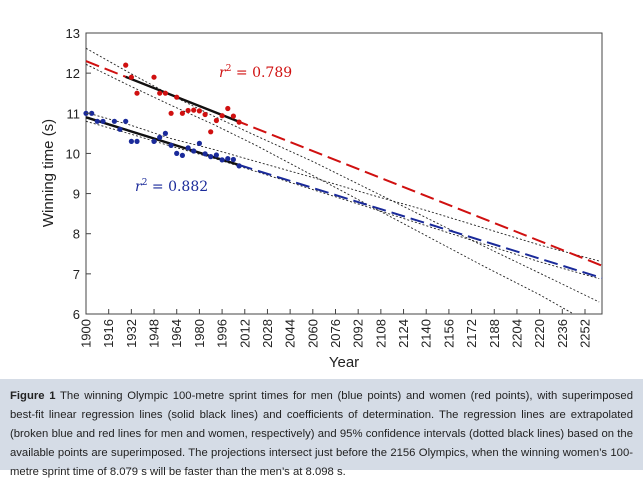 The image size is (643, 482). I want to click on x-tick-label-17: 2172, so click(471, 333).